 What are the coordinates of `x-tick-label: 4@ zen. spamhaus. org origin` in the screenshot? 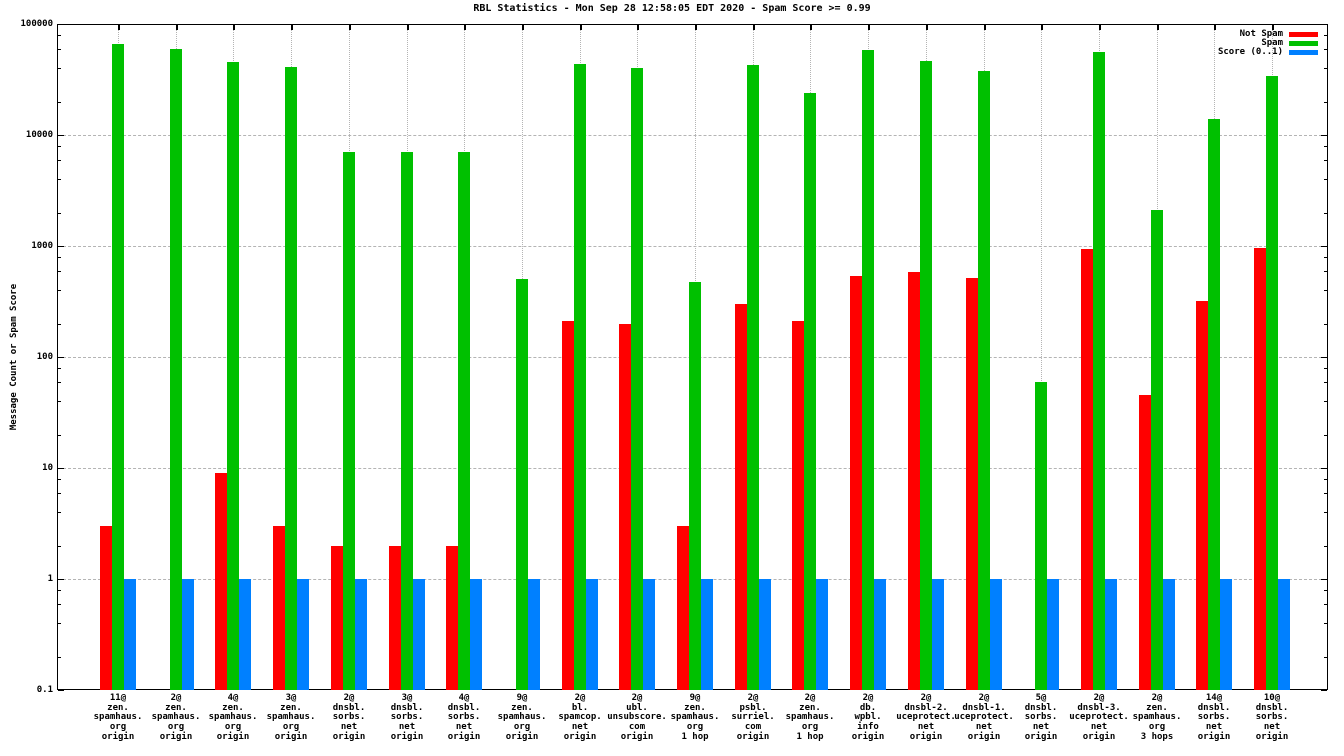 It's located at (233, 717).